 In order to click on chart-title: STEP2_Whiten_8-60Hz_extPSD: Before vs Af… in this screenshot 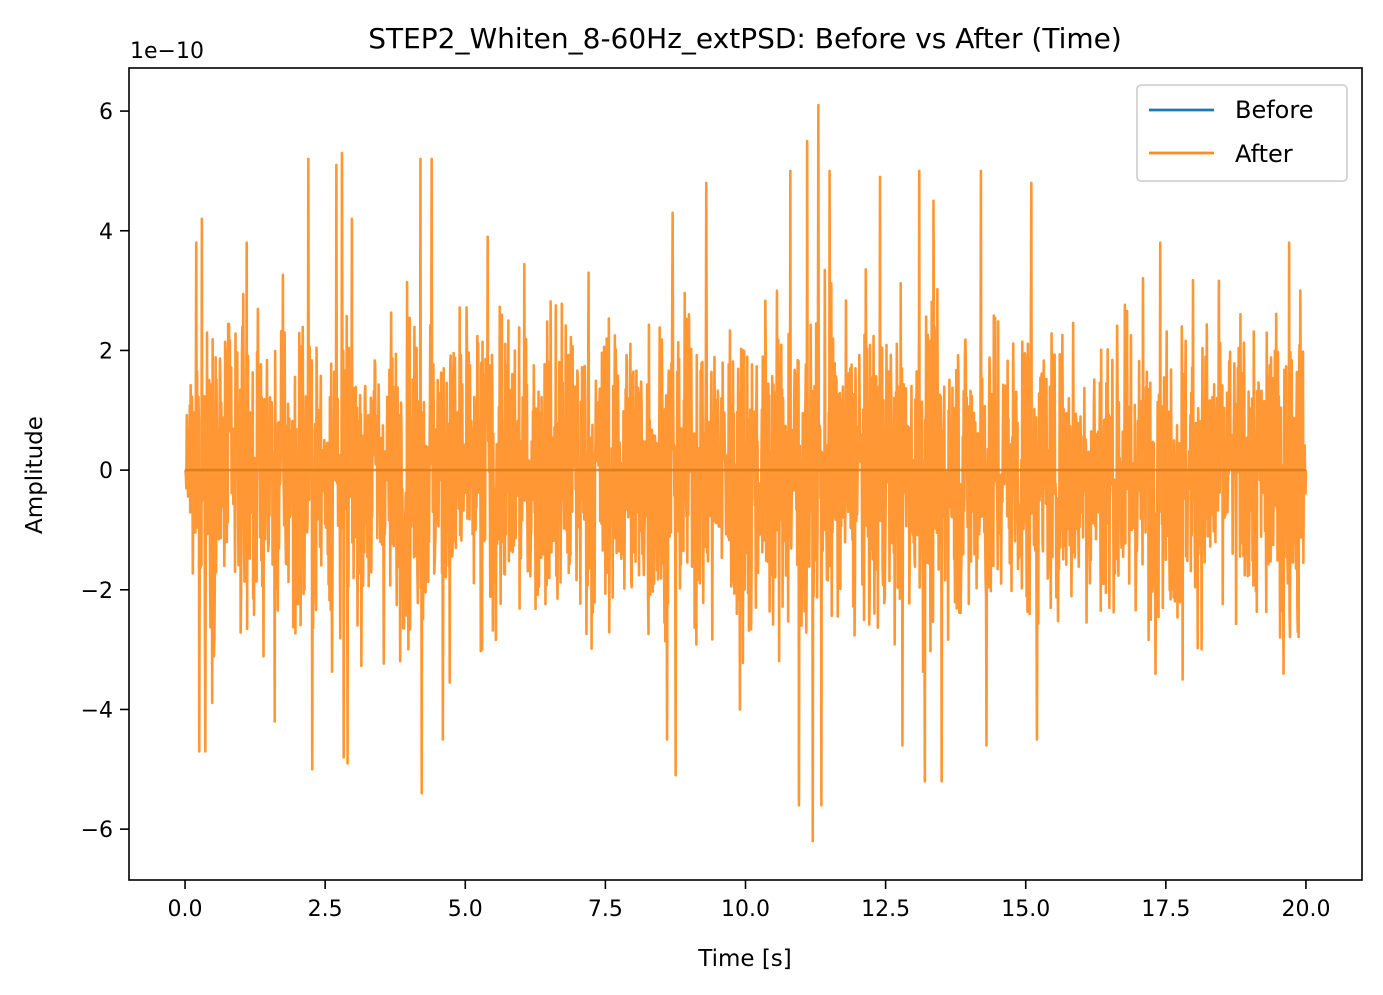, I will do `click(745, 38)`.